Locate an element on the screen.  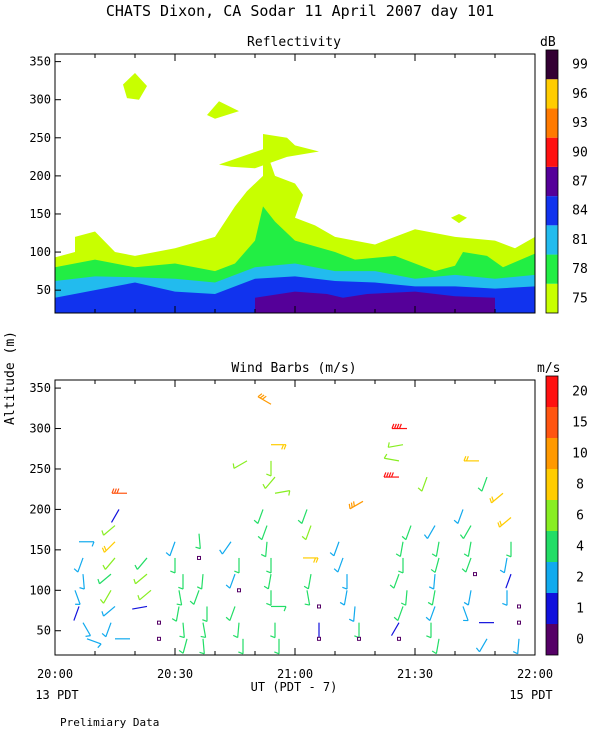
y-tick-label: 300 is located at coordinates (40, 429).